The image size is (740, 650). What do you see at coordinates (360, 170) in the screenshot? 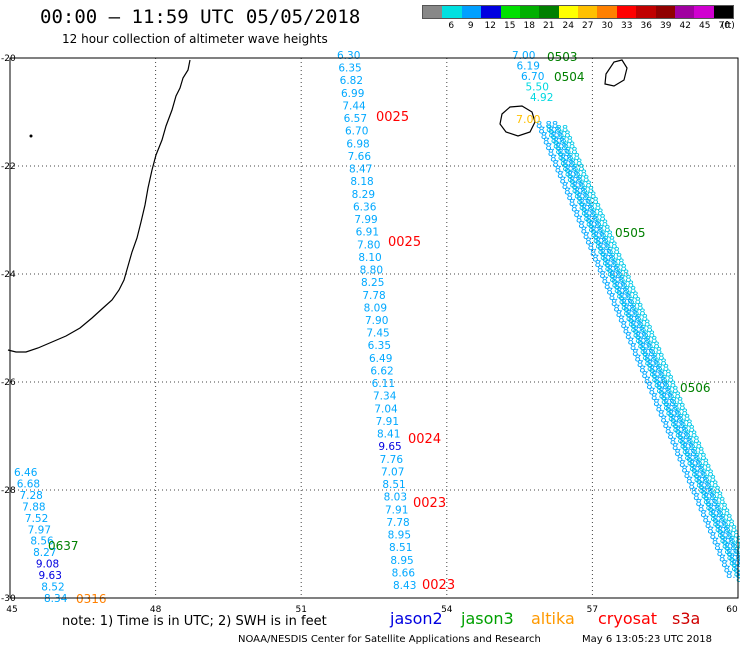
I see `cryosat-track-value: 8.47` at bounding box center [360, 170].